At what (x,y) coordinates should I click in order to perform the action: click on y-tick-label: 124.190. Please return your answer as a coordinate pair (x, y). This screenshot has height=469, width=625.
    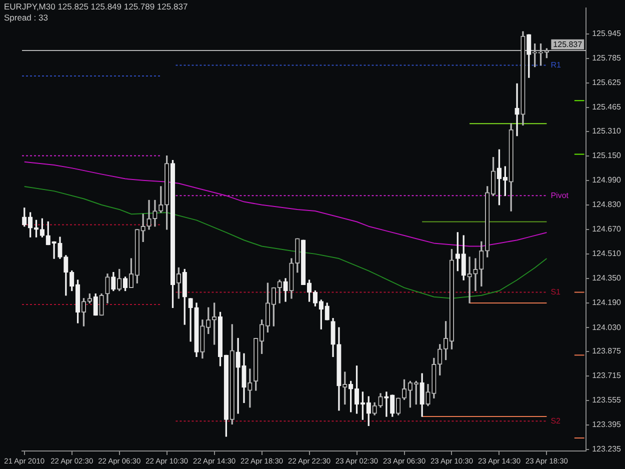
    Looking at the image, I should click on (607, 303).